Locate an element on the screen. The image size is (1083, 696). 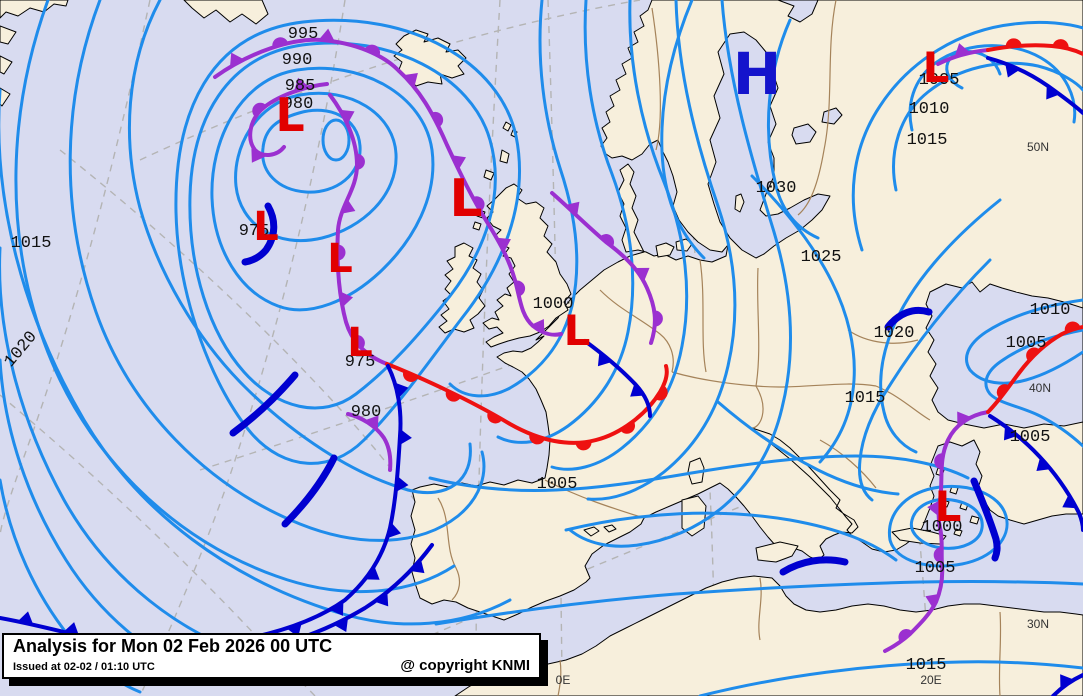
isobar-label: 1020 is located at coordinates (894, 333).